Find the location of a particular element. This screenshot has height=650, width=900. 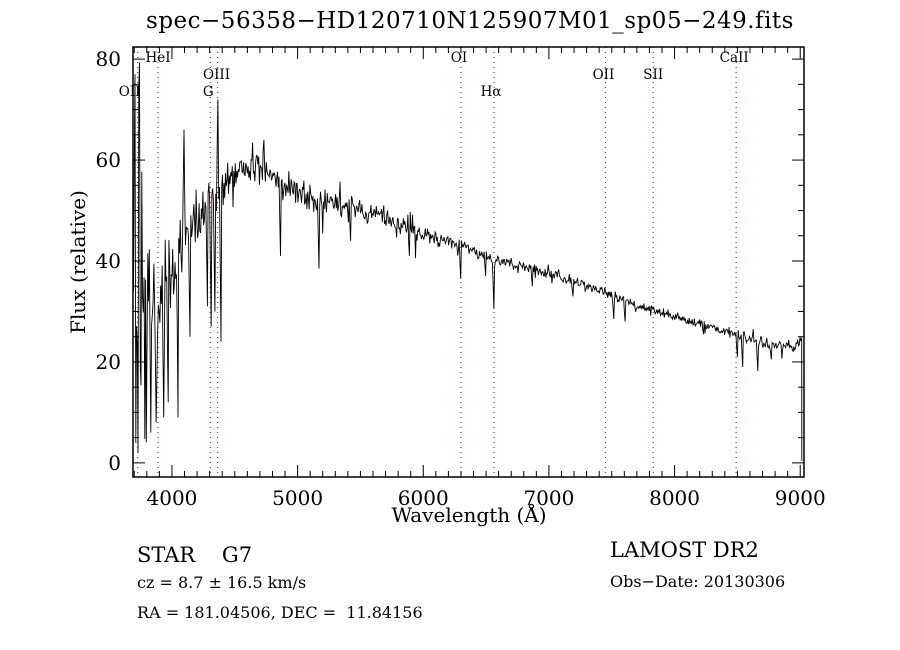

y-tick-label: 80 is located at coordinates (108, 59).